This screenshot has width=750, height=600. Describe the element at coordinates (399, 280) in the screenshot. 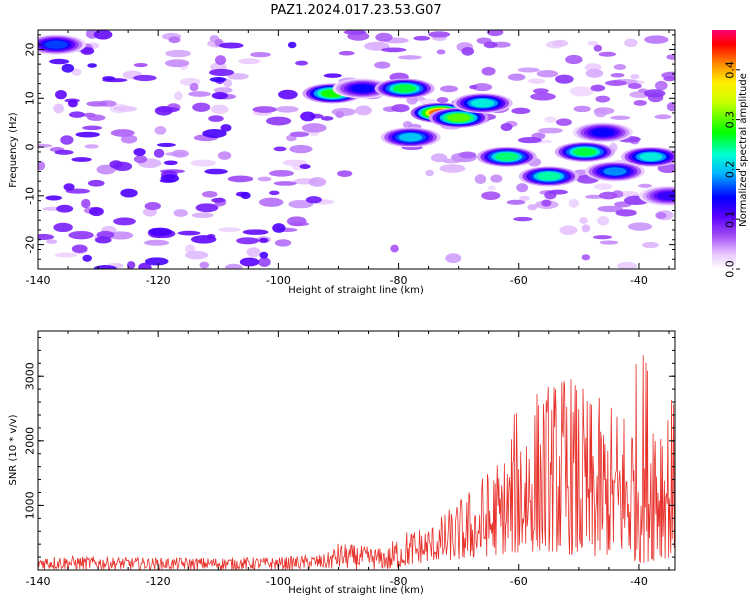

I see `x-tick-label: -80` at that location.